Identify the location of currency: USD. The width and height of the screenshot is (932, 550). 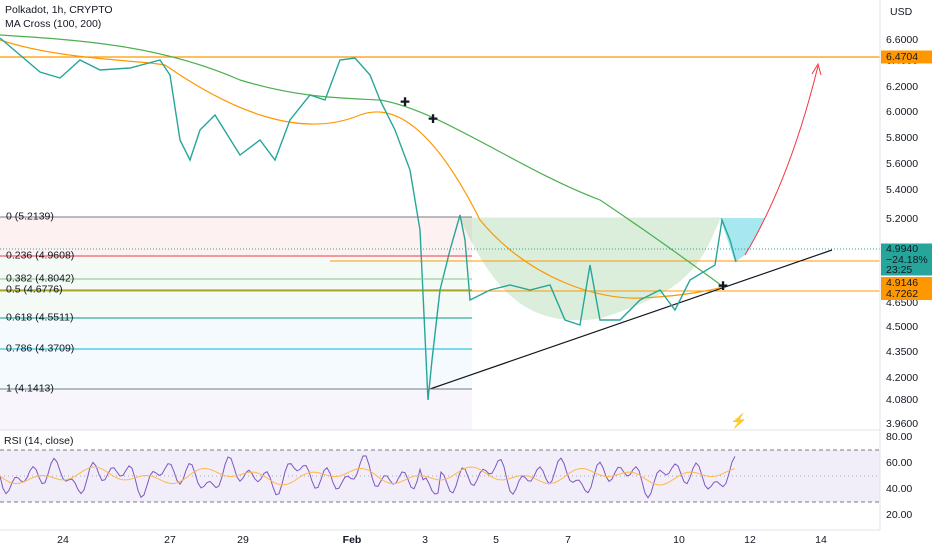
(901, 12).